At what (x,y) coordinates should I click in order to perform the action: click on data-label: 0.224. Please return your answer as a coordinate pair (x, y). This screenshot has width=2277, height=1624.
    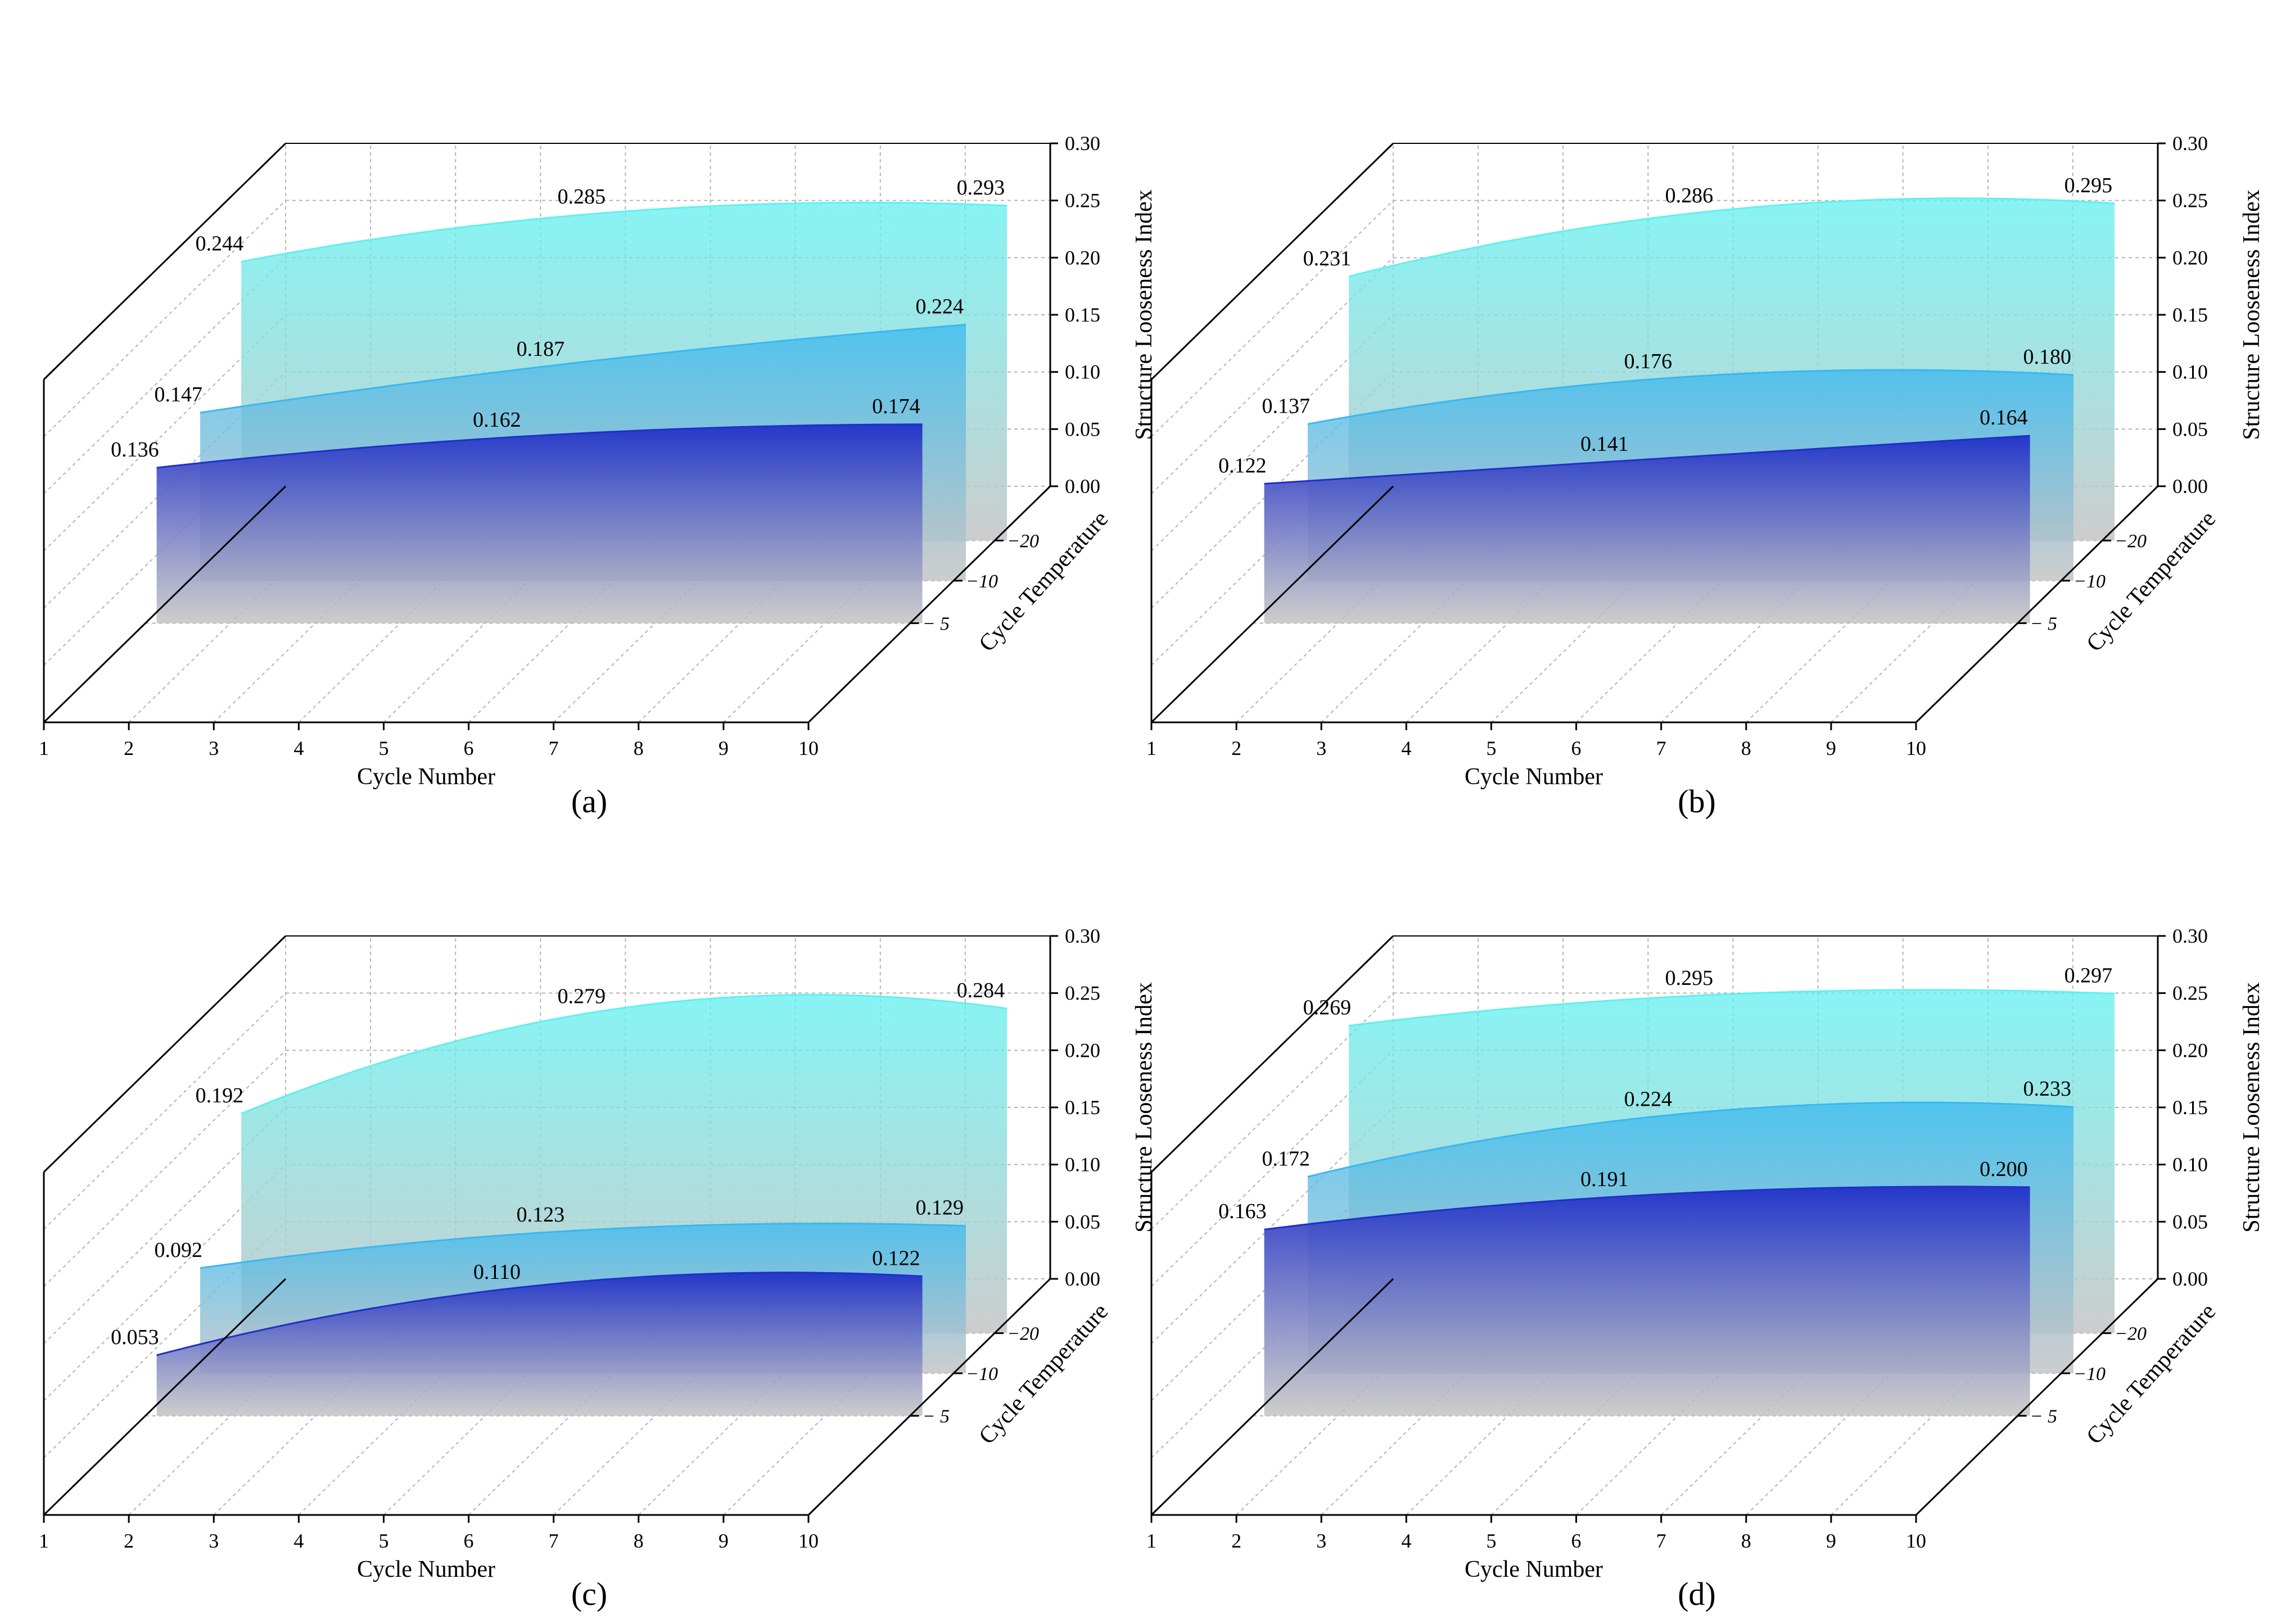
    Looking at the image, I should click on (1648, 1099).